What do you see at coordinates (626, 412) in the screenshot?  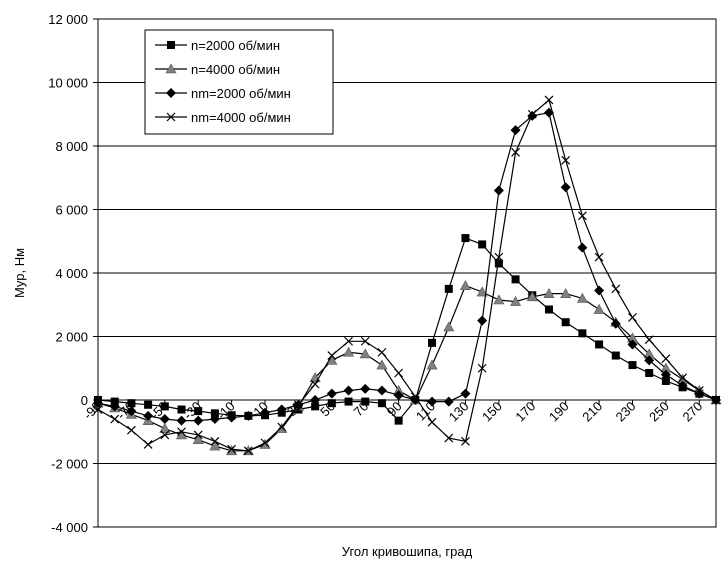 I see `x-tick-label: 230` at bounding box center [626, 412].